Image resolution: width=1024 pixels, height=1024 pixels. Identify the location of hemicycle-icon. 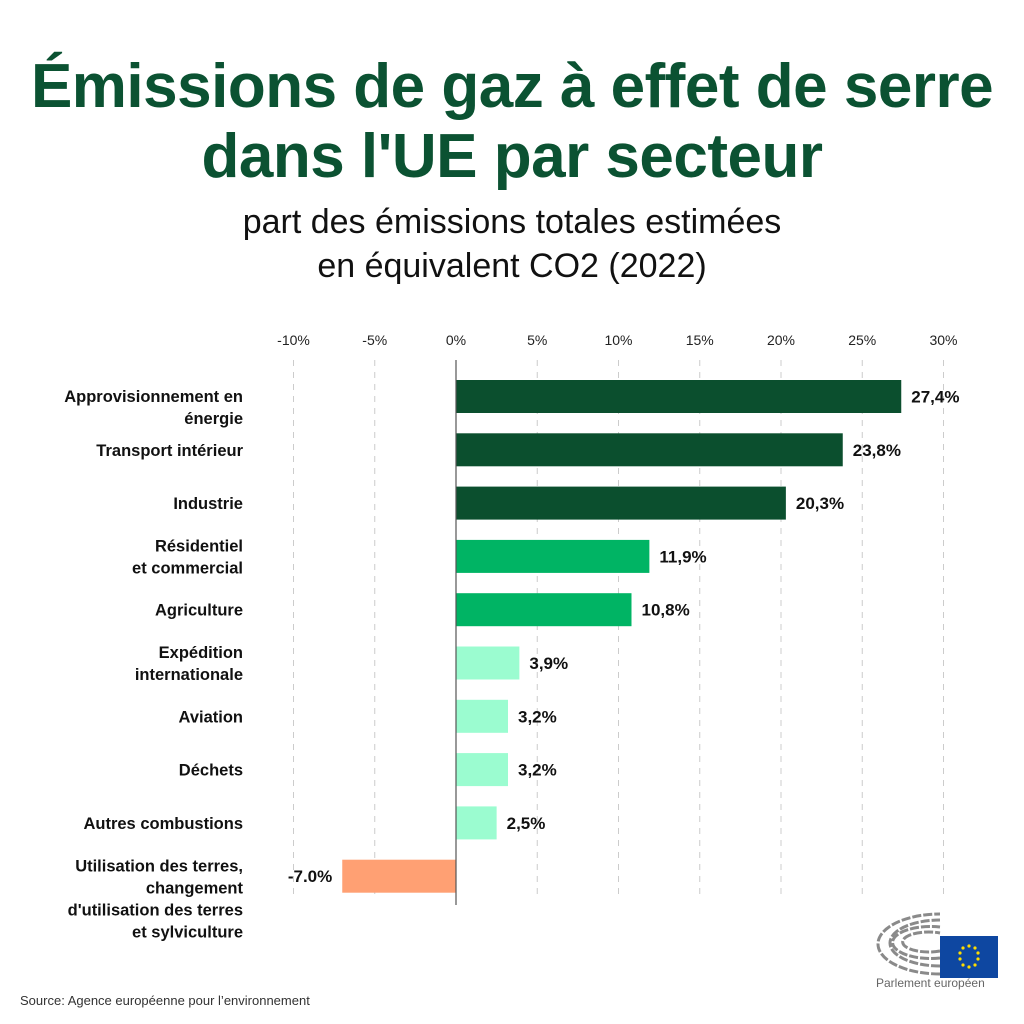
(908, 944).